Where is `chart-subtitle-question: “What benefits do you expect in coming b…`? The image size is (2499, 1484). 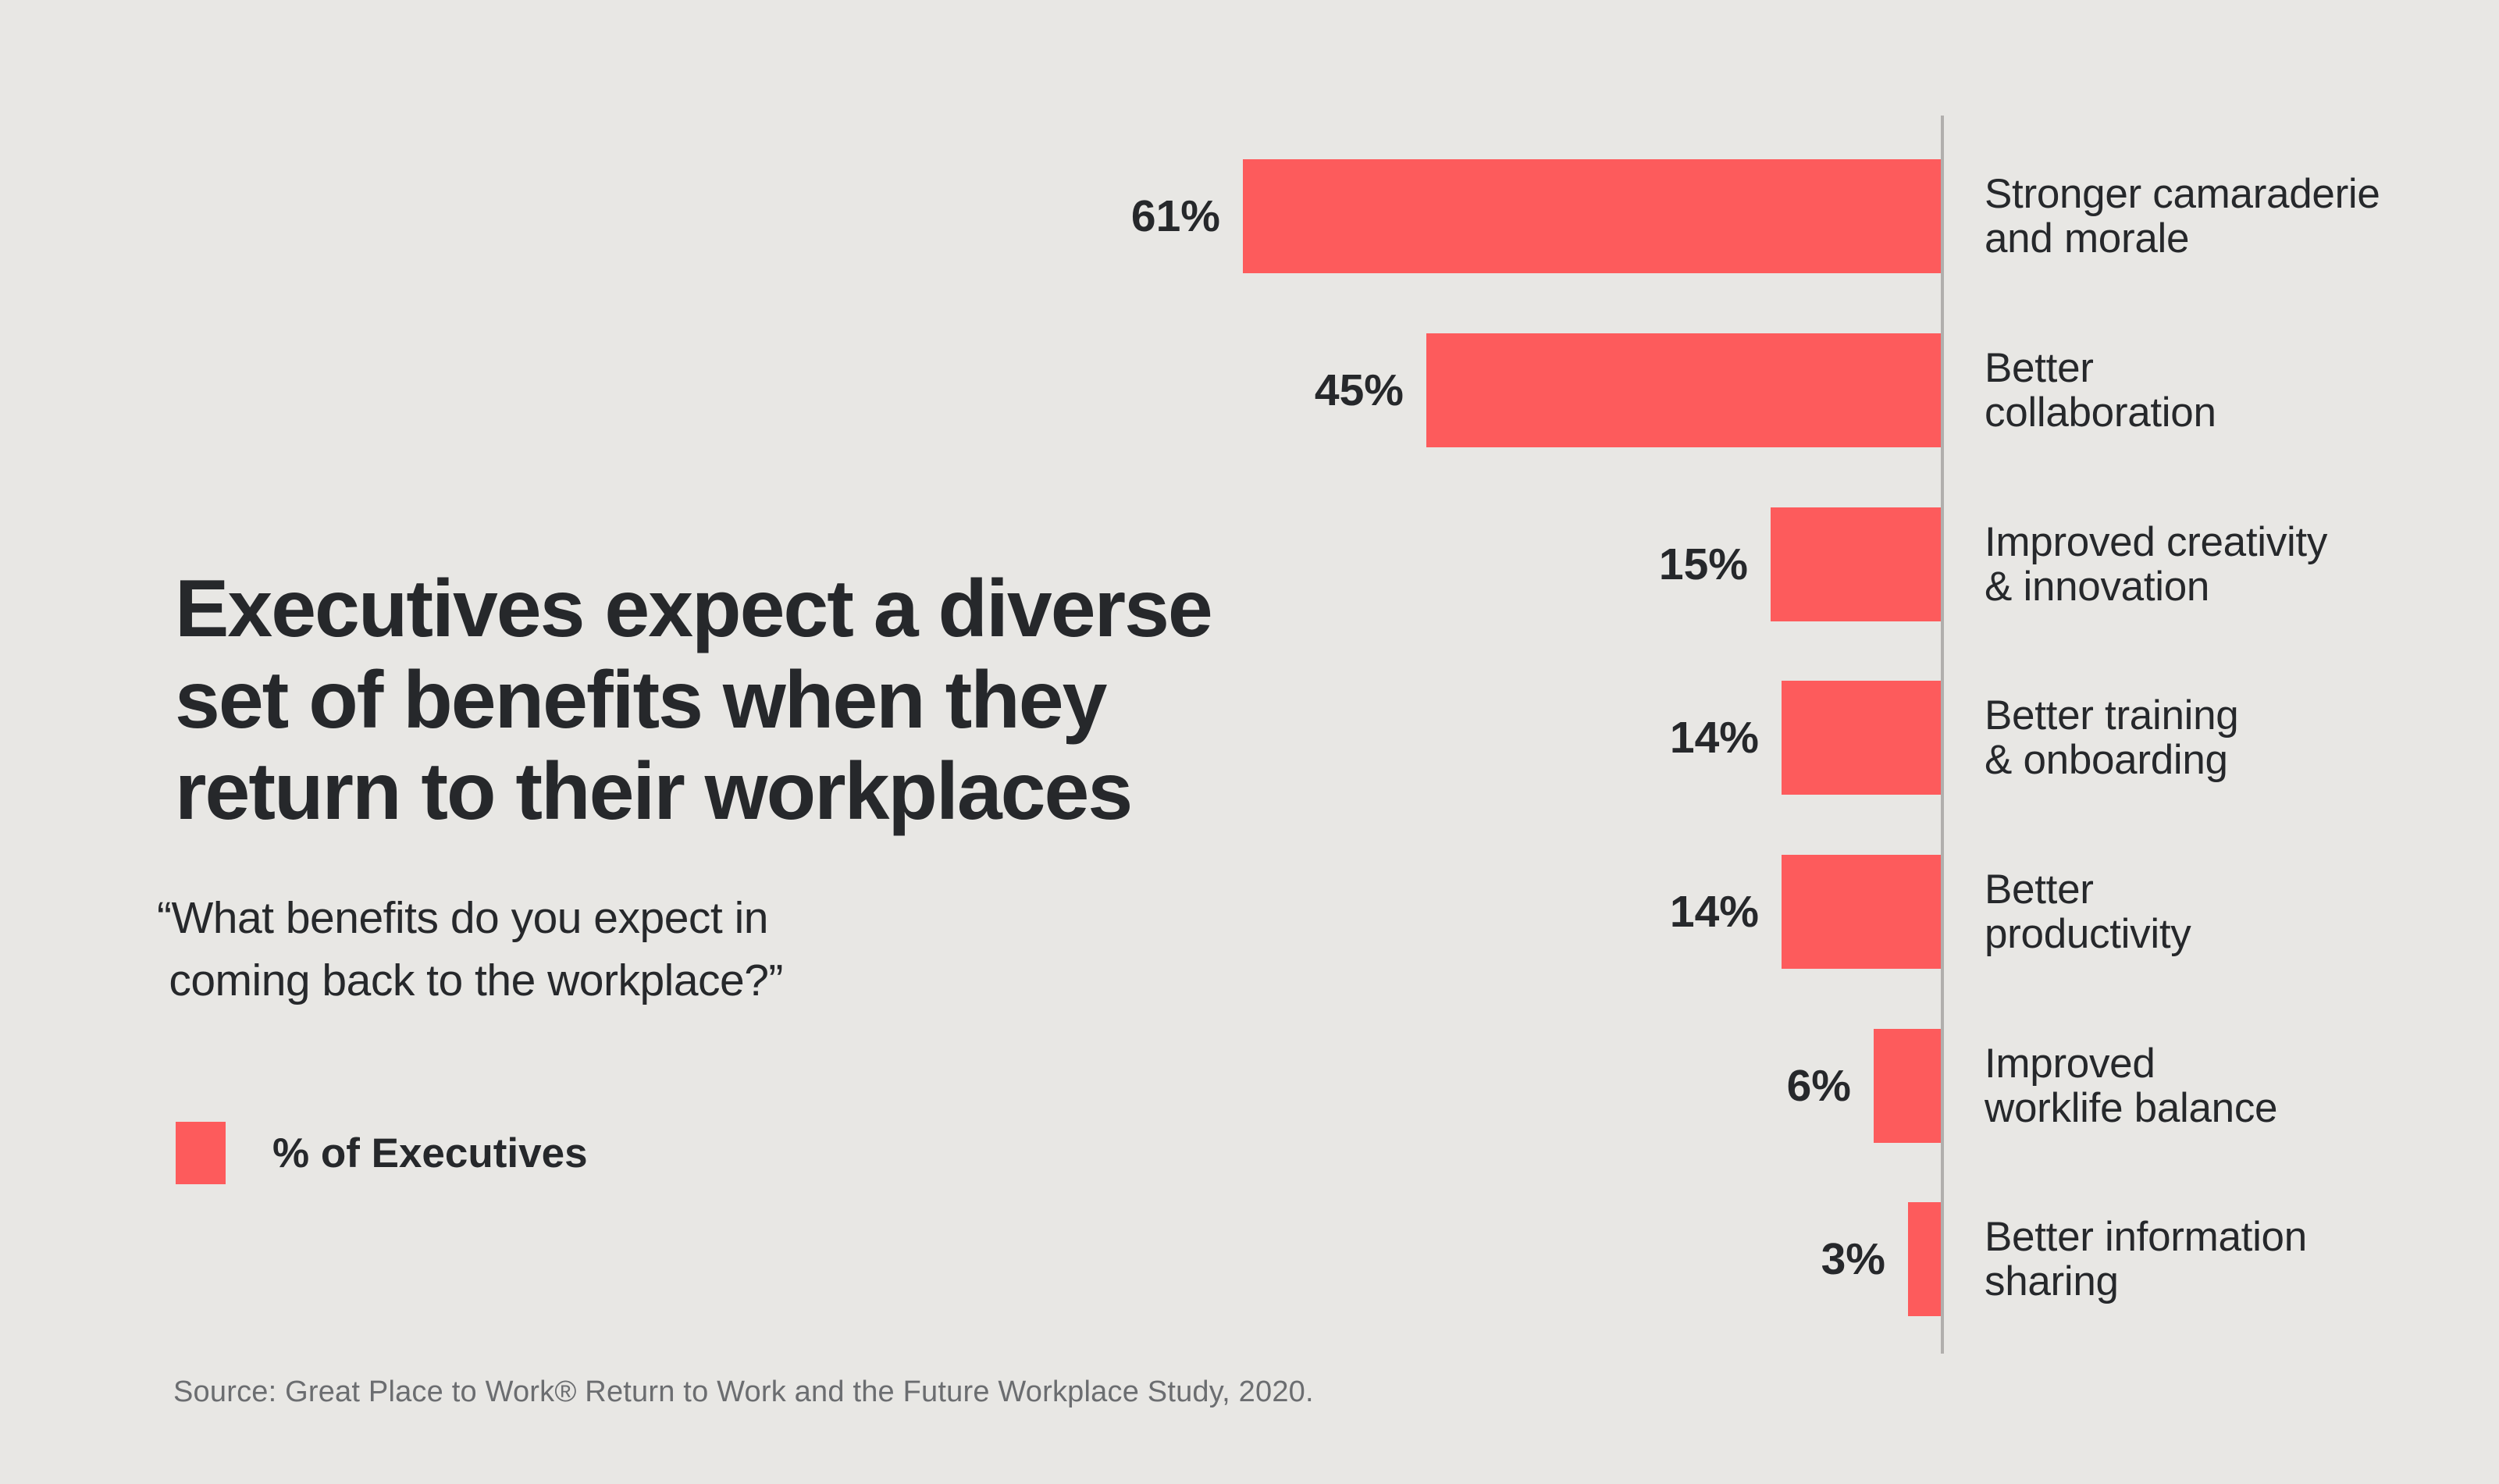 chart-subtitle-question: “What benefits do you expect in coming b… is located at coordinates (470, 949).